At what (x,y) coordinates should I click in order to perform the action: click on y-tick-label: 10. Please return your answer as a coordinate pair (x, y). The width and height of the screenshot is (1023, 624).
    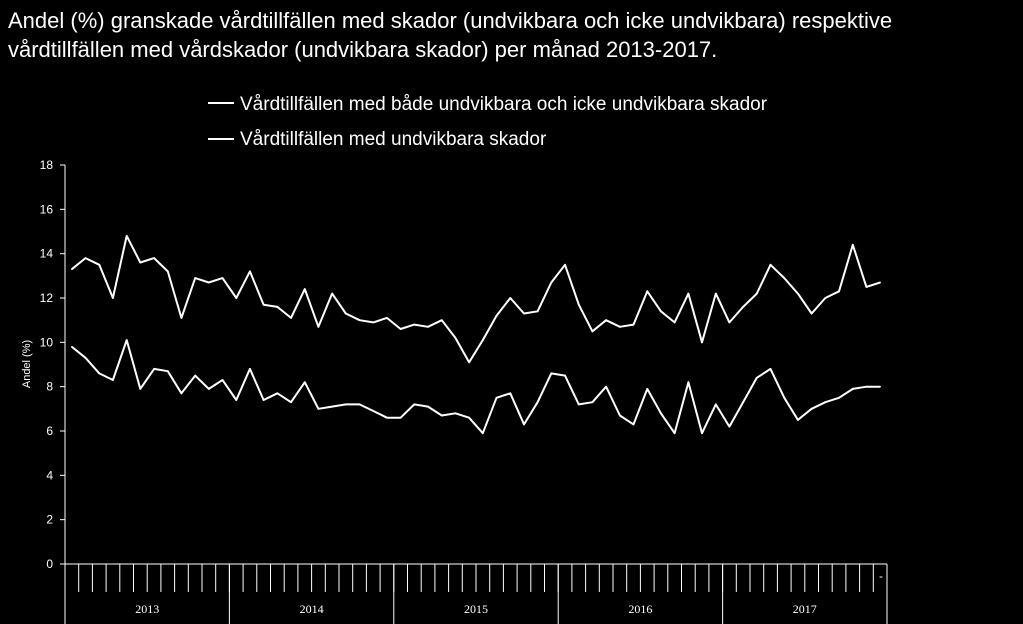
    Looking at the image, I should click on (47, 342).